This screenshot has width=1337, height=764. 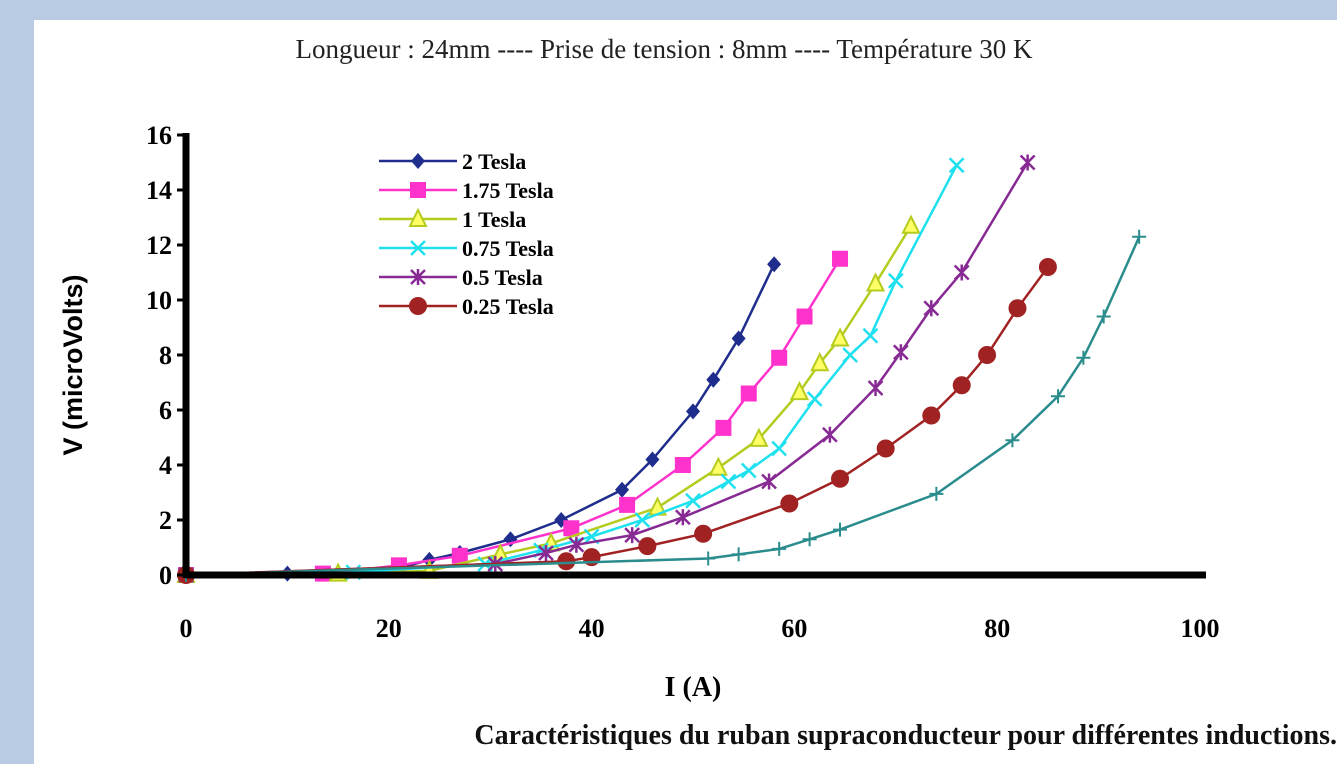 I want to click on legend-label-1: 1.75 Tesla, so click(x=508, y=190).